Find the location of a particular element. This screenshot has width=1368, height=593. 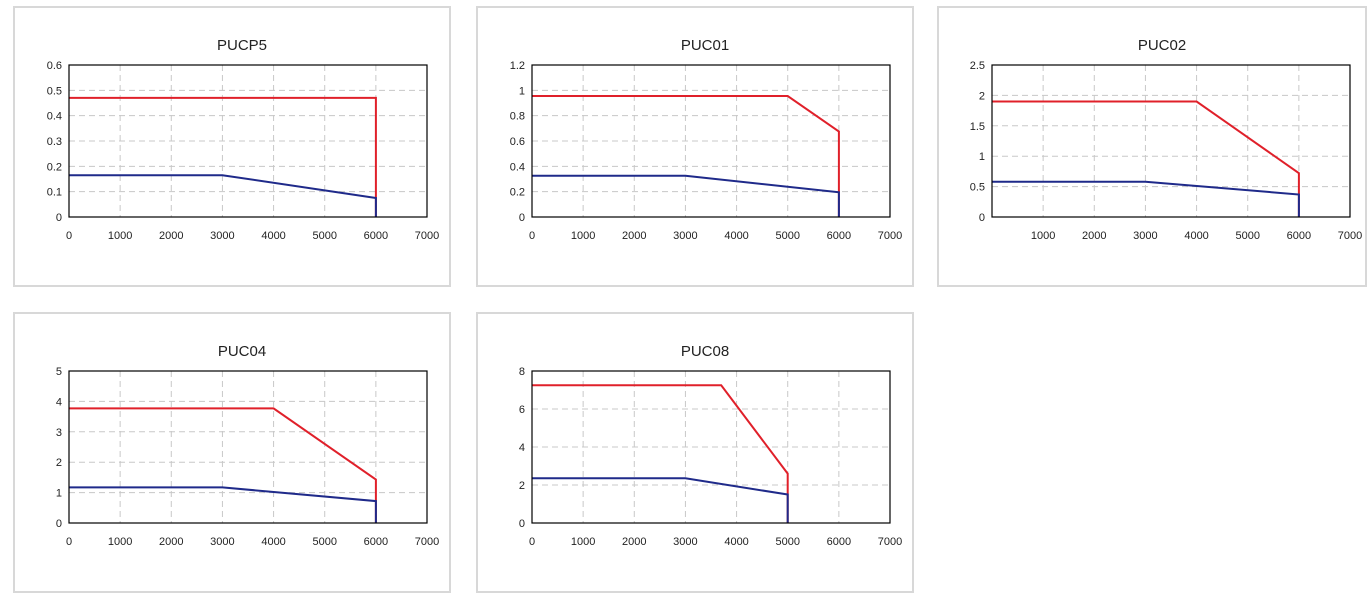

y-tick-label: 0.8 is located at coordinates (517, 117).